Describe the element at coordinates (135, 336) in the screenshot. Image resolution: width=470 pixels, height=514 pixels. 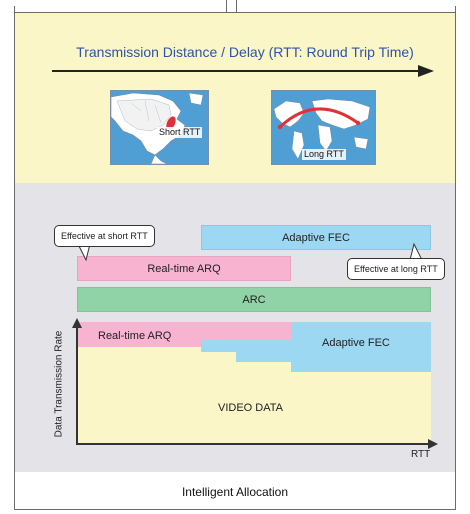
I see `arq-layer-label: Real-time ARQ` at that location.